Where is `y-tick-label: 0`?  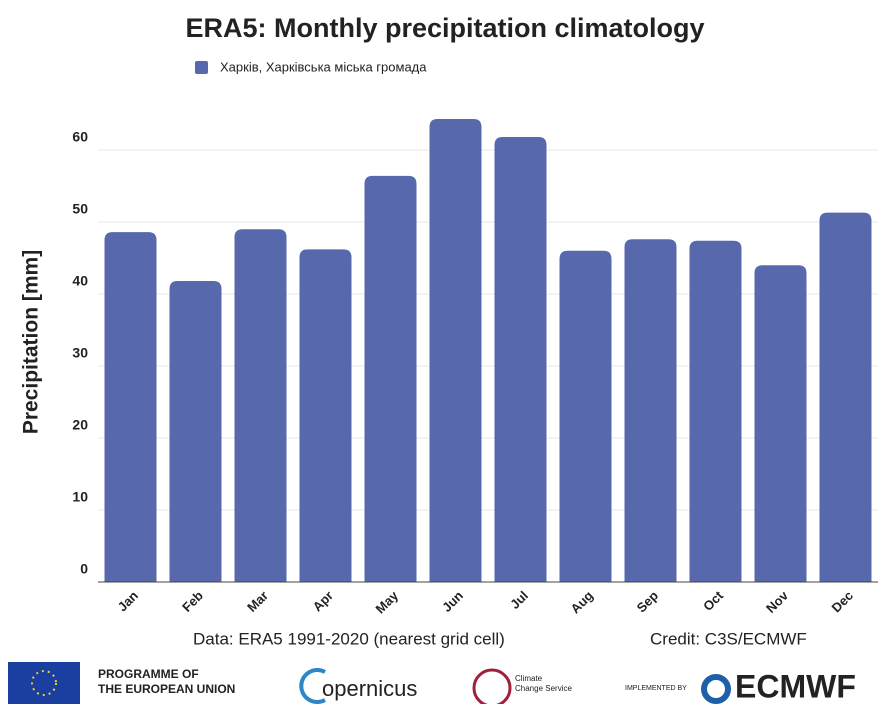 y-tick-label: 0 is located at coordinates (84, 569).